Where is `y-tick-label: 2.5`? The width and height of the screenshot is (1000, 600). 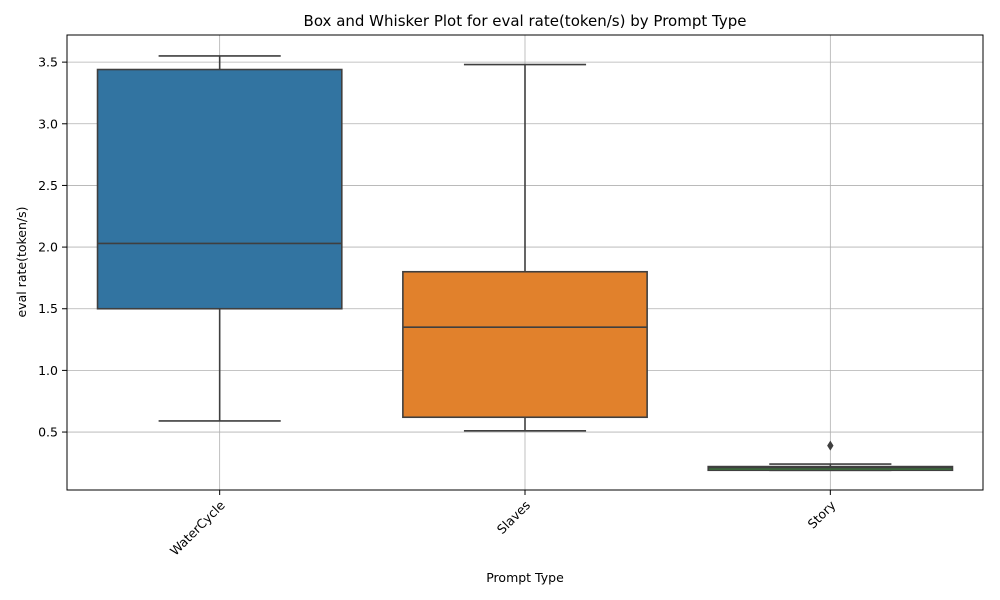 y-tick-label: 2.5 is located at coordinates (48, 185).